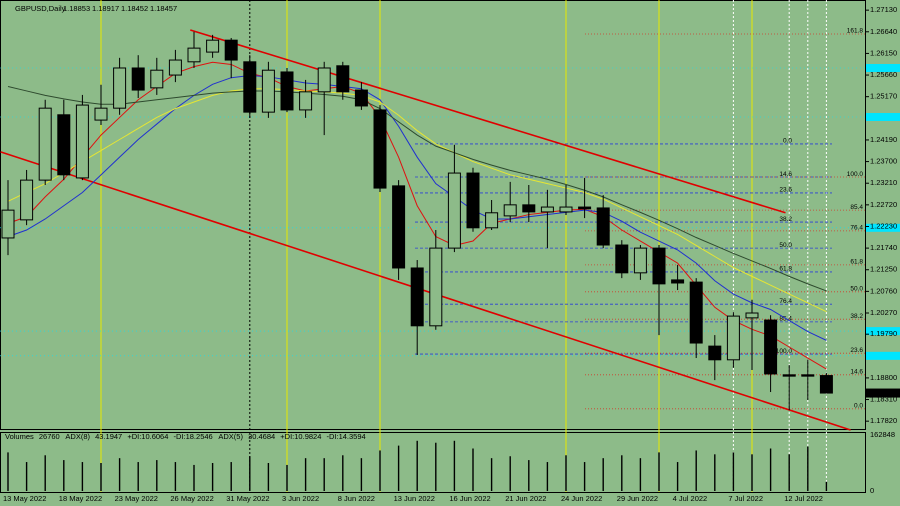  What do you see at coordinates (856, 228) in the screenshot?
I see `fib-label: 76.4` at bounding box center [856, 228].